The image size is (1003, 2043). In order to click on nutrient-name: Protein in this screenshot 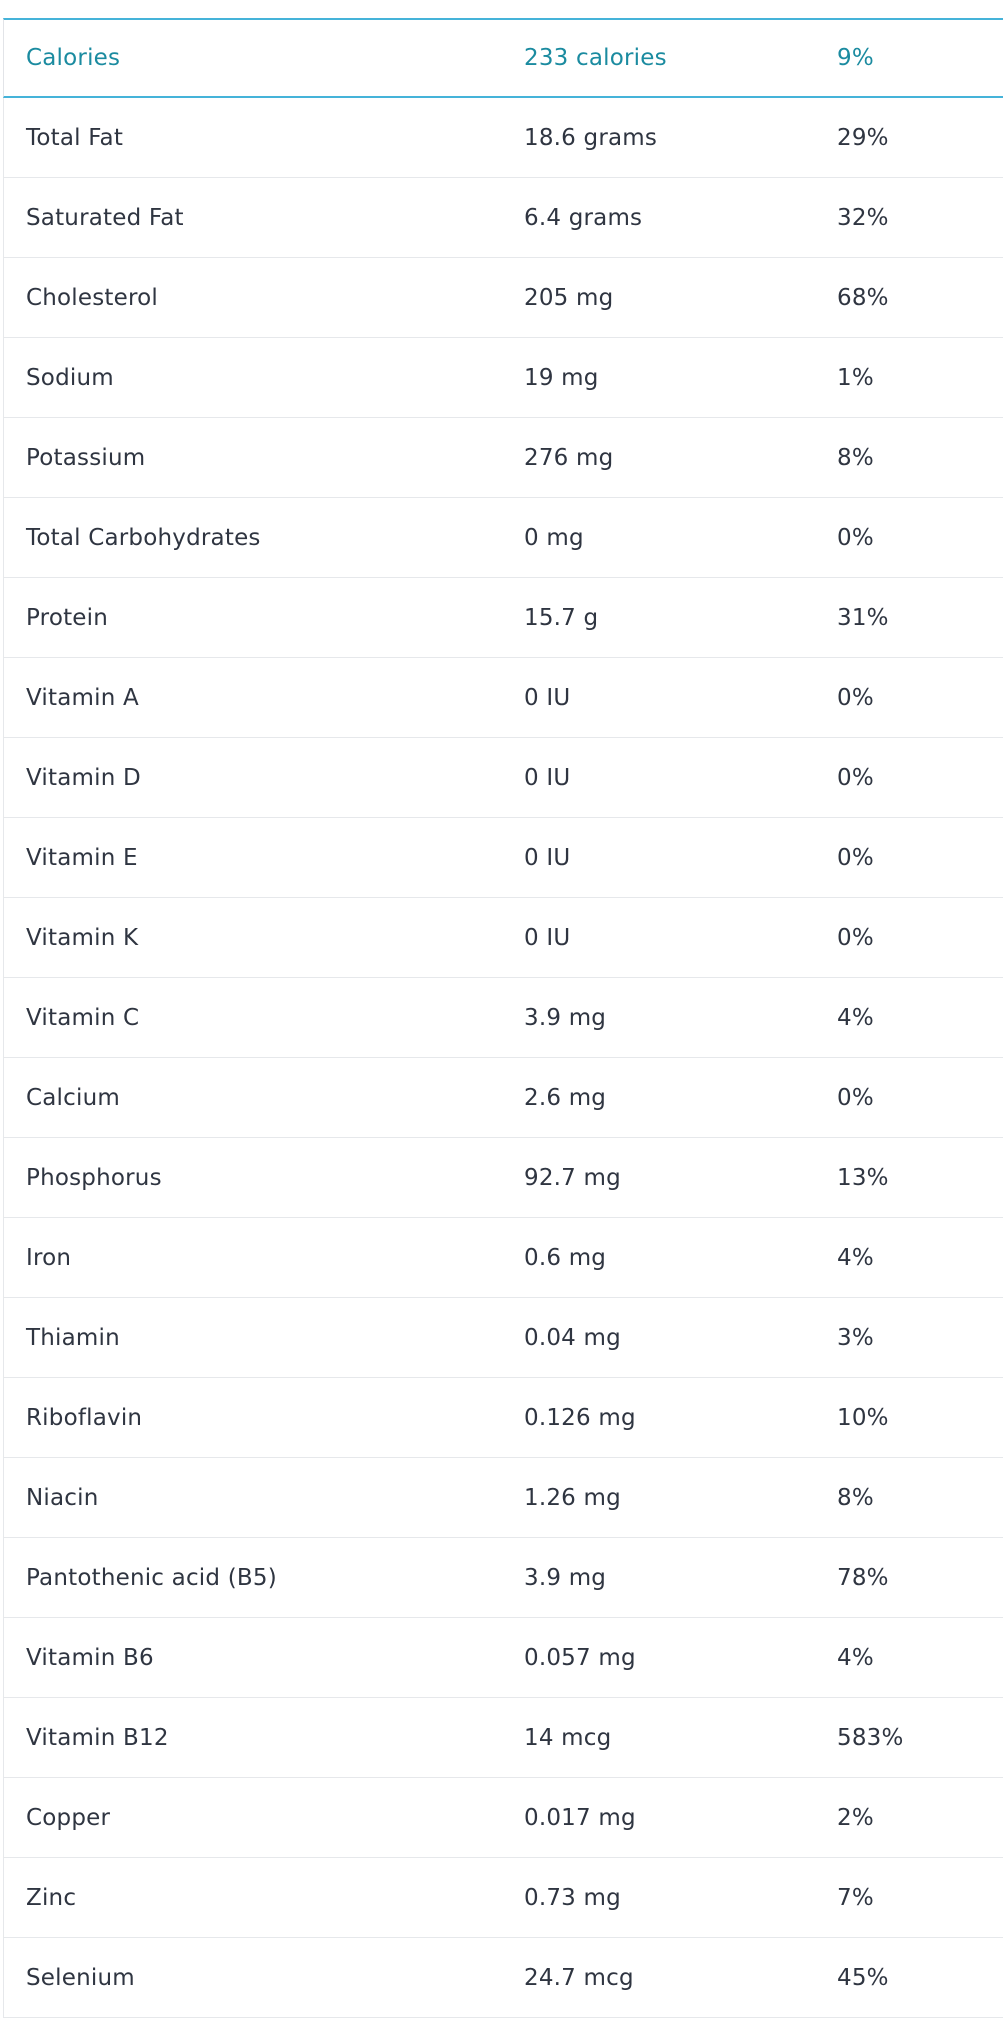, I will do `click(67, 617)`.